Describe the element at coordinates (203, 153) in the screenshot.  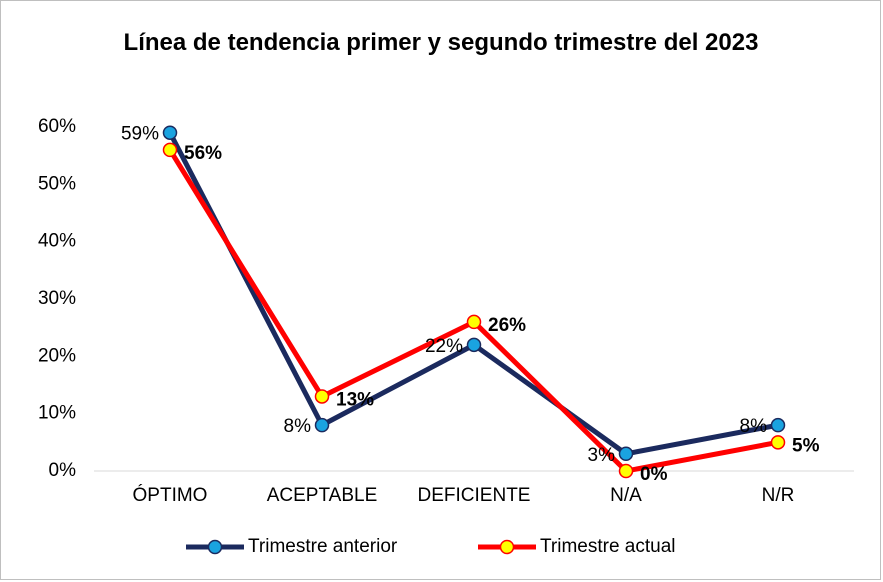
I see `data-label: 56%` at that location.